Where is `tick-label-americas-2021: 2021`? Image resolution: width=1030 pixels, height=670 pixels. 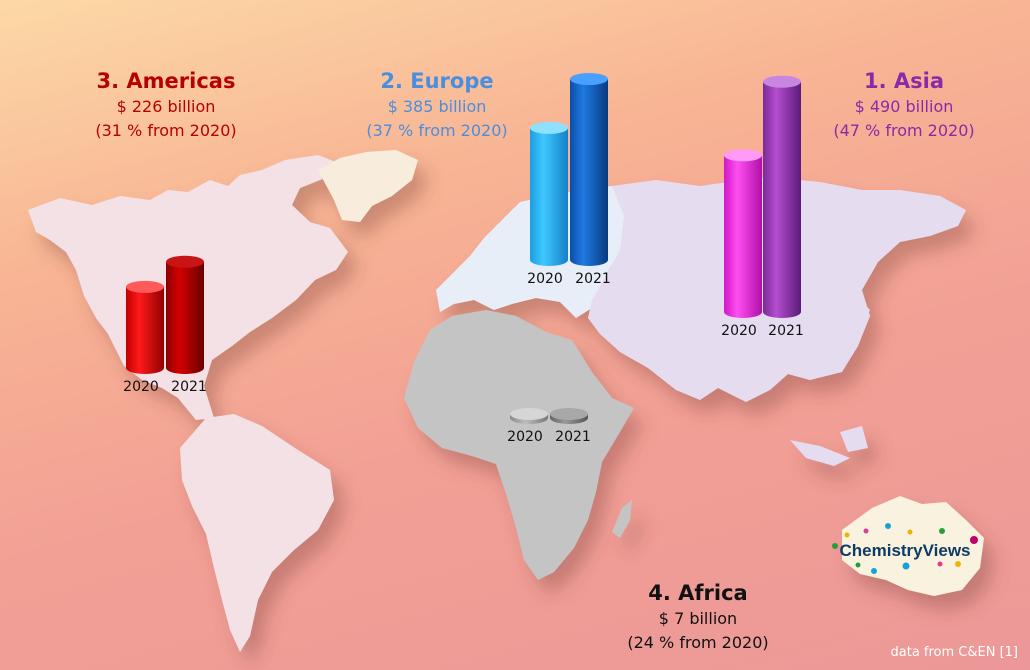
tick-label-americas-2021: 2021 is located at coordinates (189, 387).